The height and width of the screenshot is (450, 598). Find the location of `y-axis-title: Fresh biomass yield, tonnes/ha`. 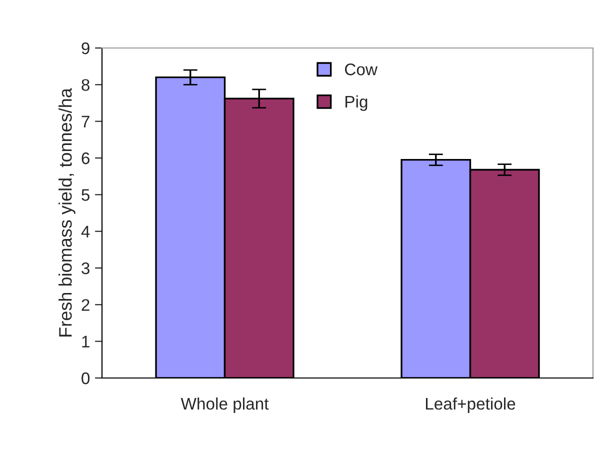

y-axis-title: Fresh biomass yield, tonnes/ha is located at coordinates (67, 212).